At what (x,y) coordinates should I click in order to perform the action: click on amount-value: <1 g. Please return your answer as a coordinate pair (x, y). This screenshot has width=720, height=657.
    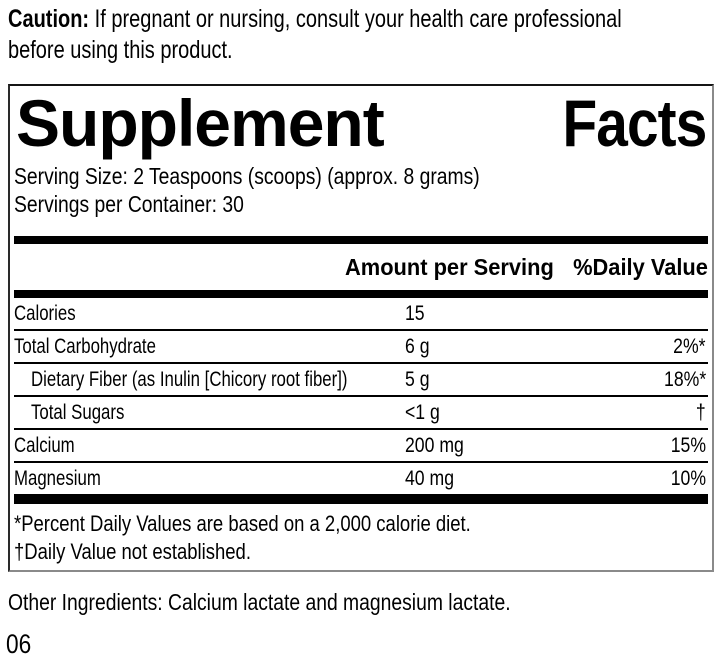
    Looking at the image, I should click on (422, 412).